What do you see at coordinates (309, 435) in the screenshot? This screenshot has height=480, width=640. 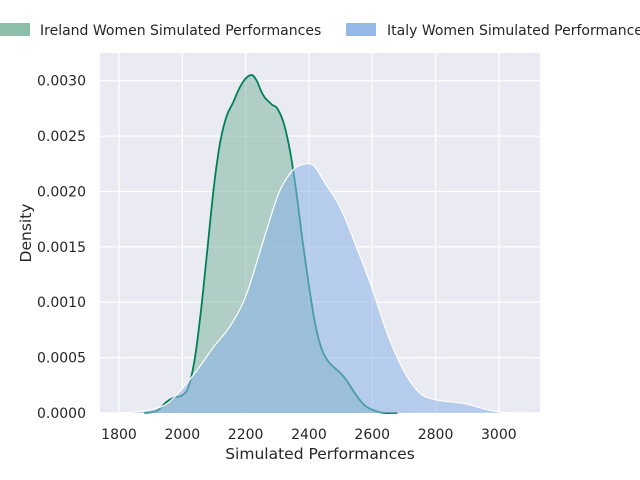 I see `x-tick-label: 2400` at bounding box center [309, 435].